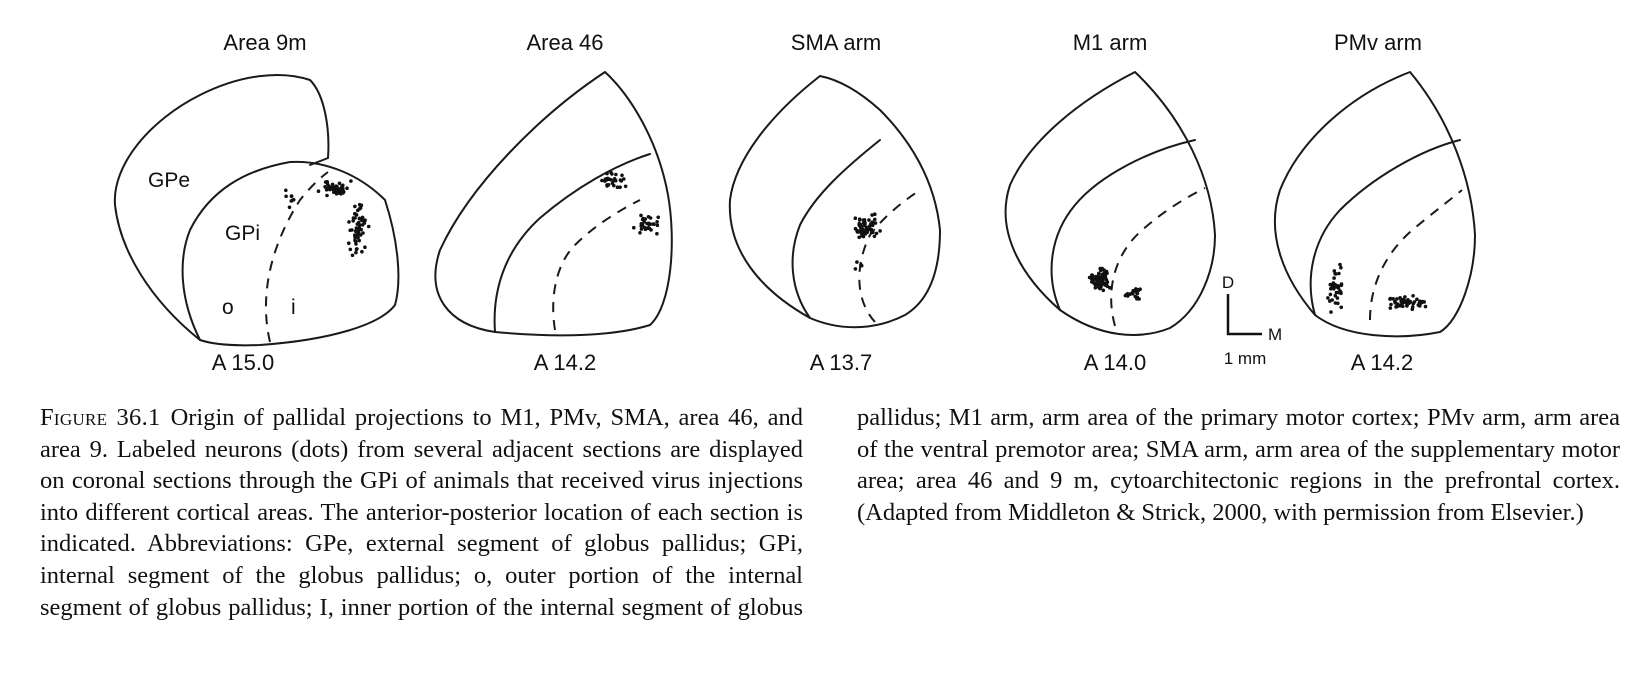 This screenshot has width=1642, height=682. I want to click on gpi-label: GPi, so click(242, 233).